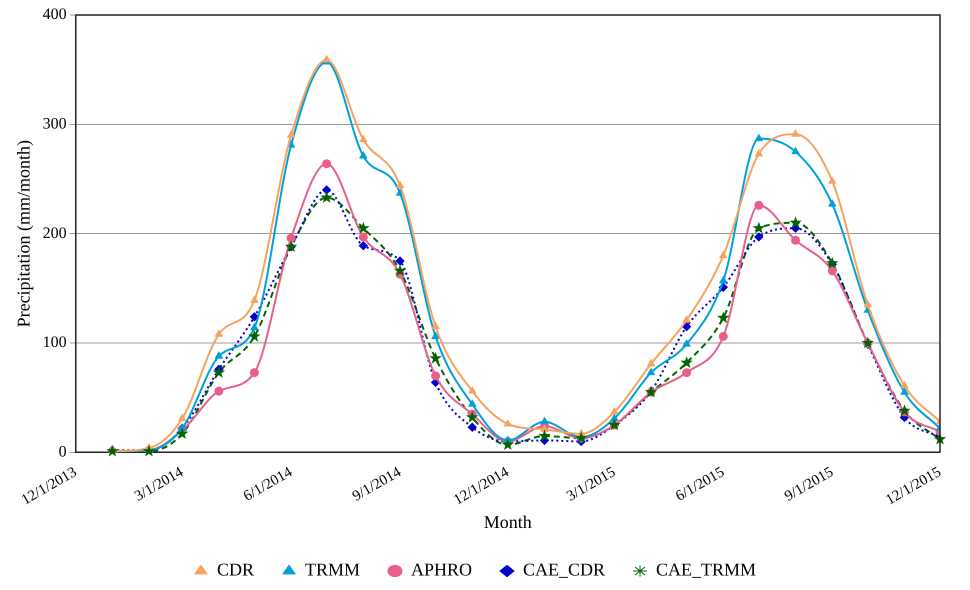  What do you see at coordinates (24, 234) in the screenshot?
I see `y-axis-title: Precipitation (mm/month)` at bounding box center [24, 234].